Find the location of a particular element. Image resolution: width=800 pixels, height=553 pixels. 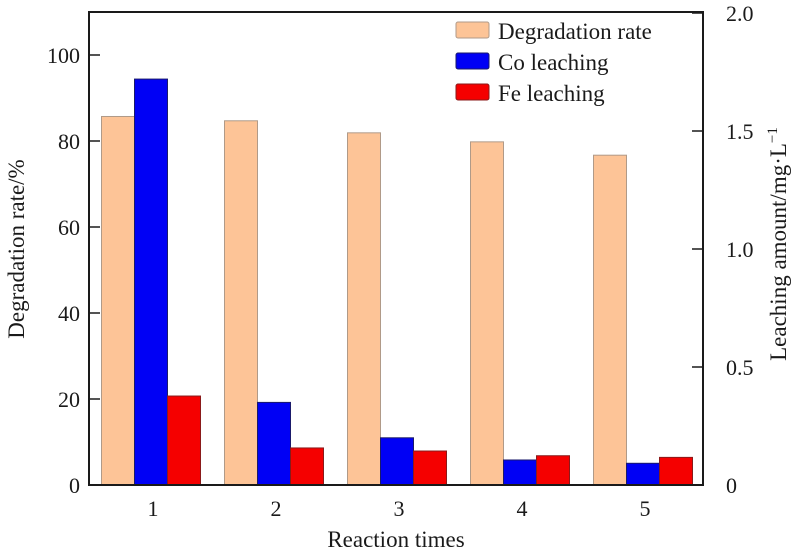

x-axis-title: Reaction times is located at coordinates (395, 539).